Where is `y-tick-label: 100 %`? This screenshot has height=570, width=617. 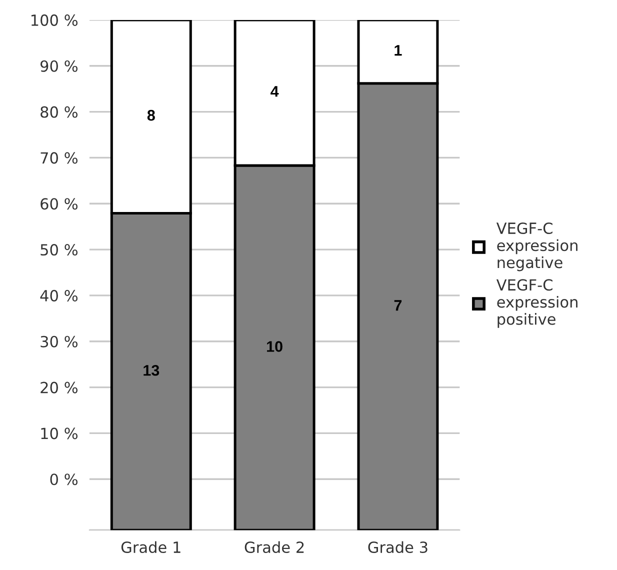
y-tick-label: 100 % is located at coordinates (55, 20).